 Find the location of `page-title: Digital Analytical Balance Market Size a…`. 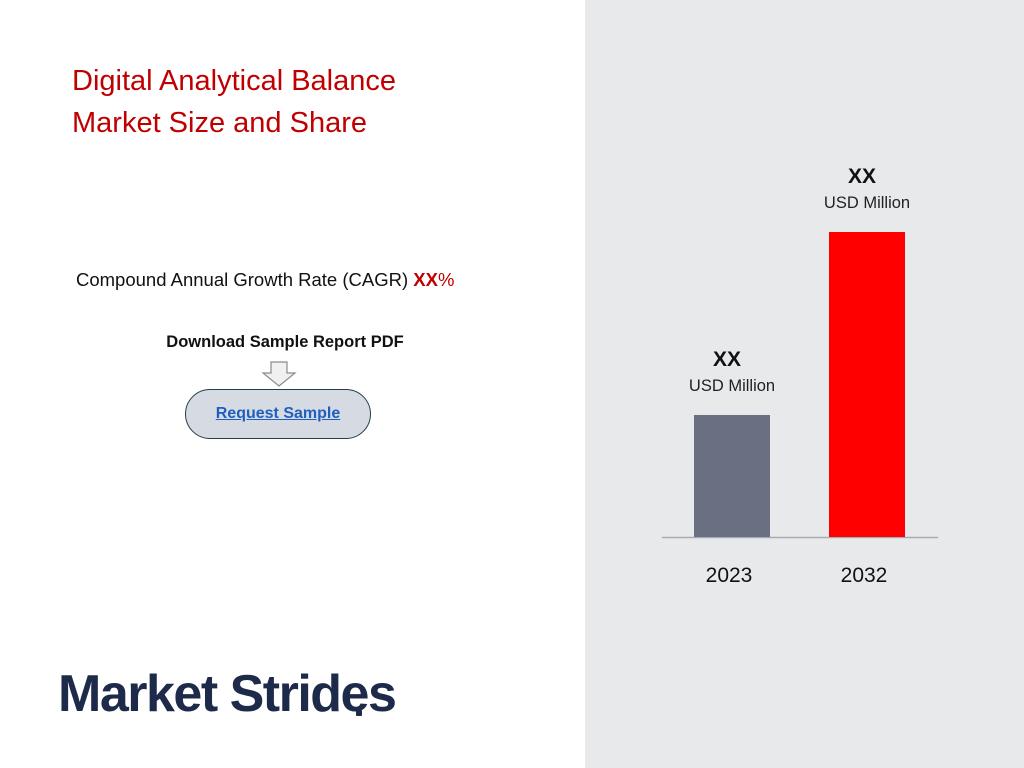

page-title: Digital Analytical Balance Market Size a… is located at coordinates (312, 102).